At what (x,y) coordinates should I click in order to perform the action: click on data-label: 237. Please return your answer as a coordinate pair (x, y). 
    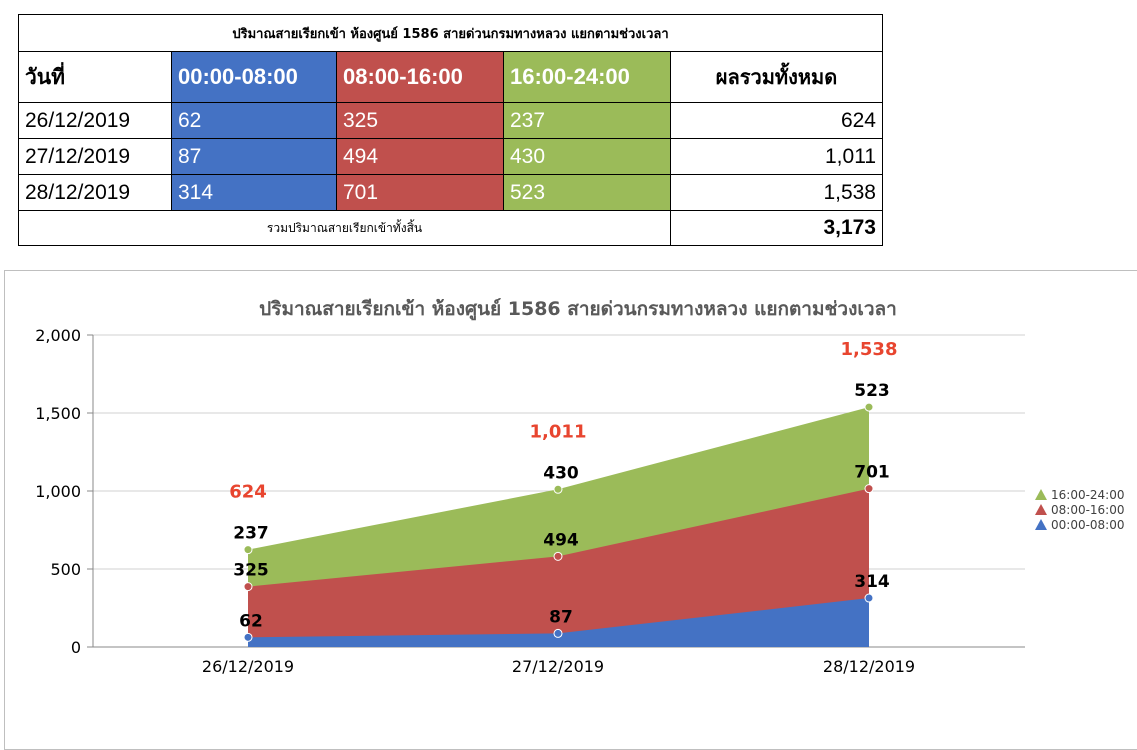
    Looking at the image, I should click on (251, 534).